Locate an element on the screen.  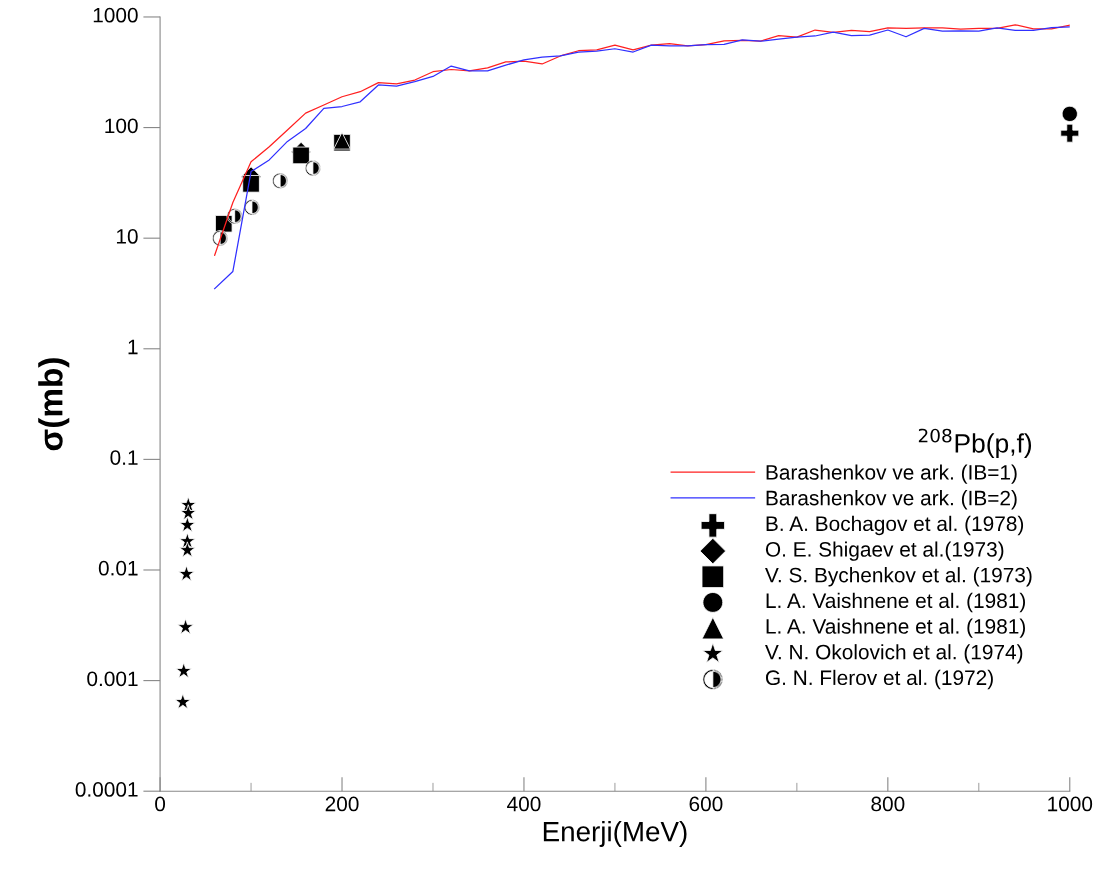
x-tick-label: 400 is located at coordinates (524, 804).